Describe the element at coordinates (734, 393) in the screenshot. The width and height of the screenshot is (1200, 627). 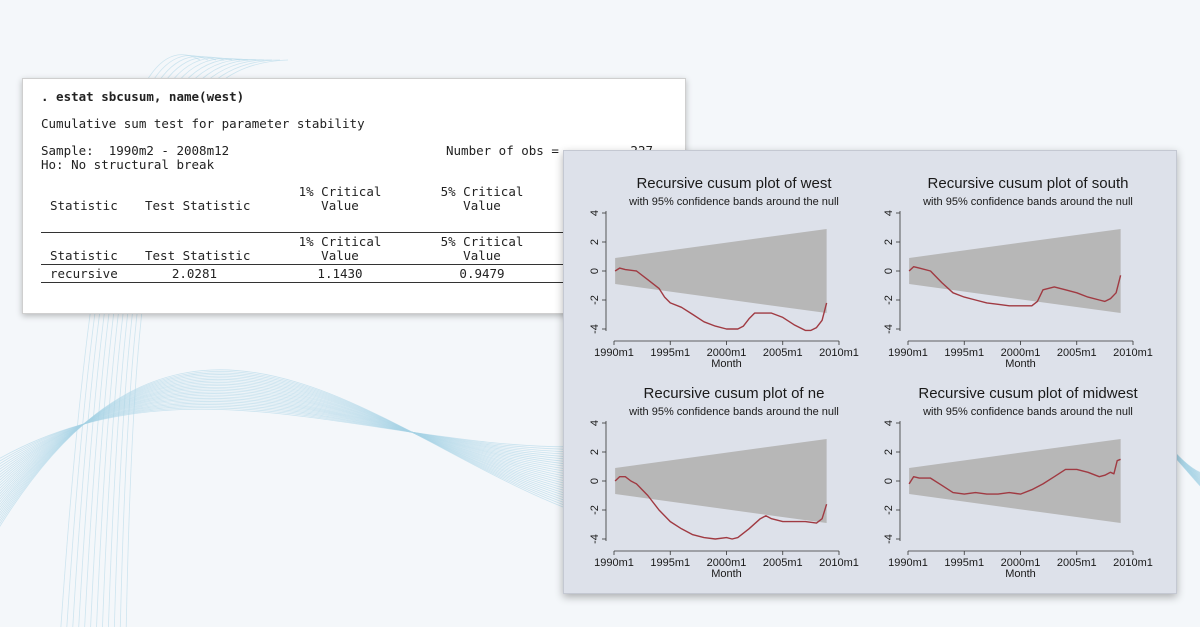
I see `plot-title: Recursive cusum plot of ne` at that location.